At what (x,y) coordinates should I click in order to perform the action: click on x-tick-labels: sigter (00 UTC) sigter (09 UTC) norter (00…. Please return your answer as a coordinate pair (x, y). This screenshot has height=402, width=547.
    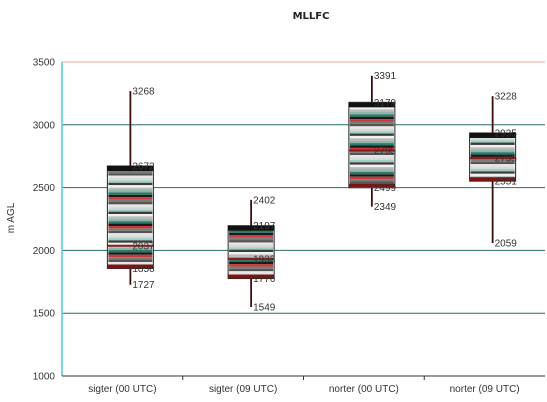
    Looking at the image, I should click on (303, 389).